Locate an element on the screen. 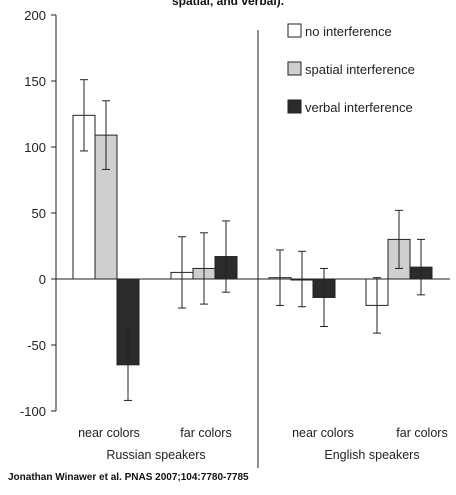 This screenshot has width=456, height=495. y-tick-label: -50 is located at coordinates (36, 345).